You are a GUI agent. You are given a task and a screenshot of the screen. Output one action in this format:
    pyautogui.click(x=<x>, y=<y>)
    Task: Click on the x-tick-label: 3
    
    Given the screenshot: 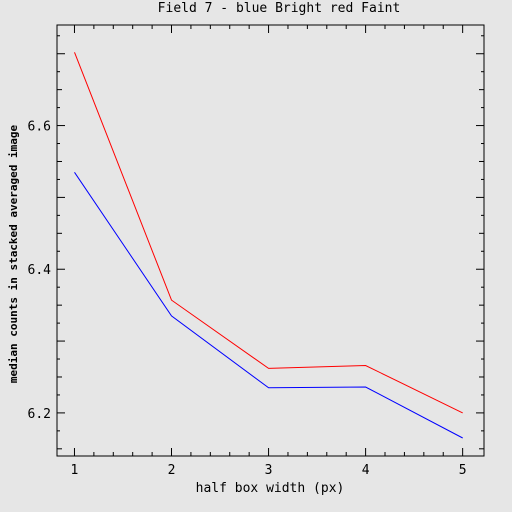 What is the action you would take?
    pyautogui.click(x=269, y=470)
    